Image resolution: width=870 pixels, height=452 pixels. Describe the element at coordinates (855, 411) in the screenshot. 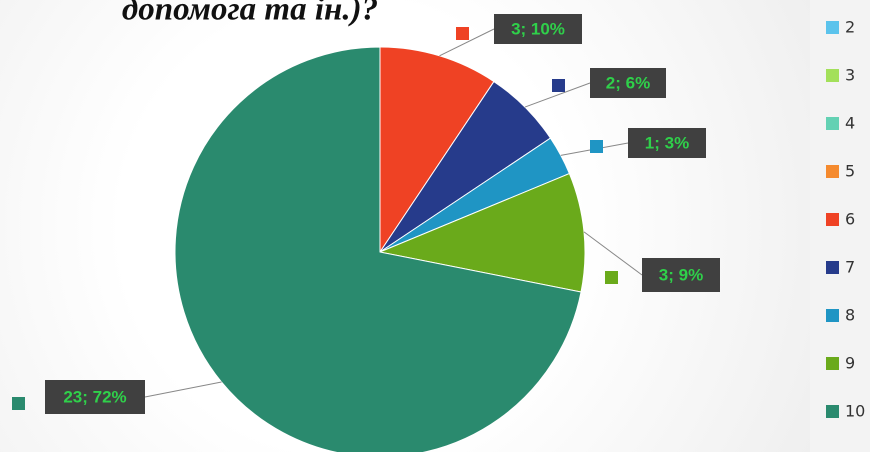

I see `legend-label: 10` at that location.